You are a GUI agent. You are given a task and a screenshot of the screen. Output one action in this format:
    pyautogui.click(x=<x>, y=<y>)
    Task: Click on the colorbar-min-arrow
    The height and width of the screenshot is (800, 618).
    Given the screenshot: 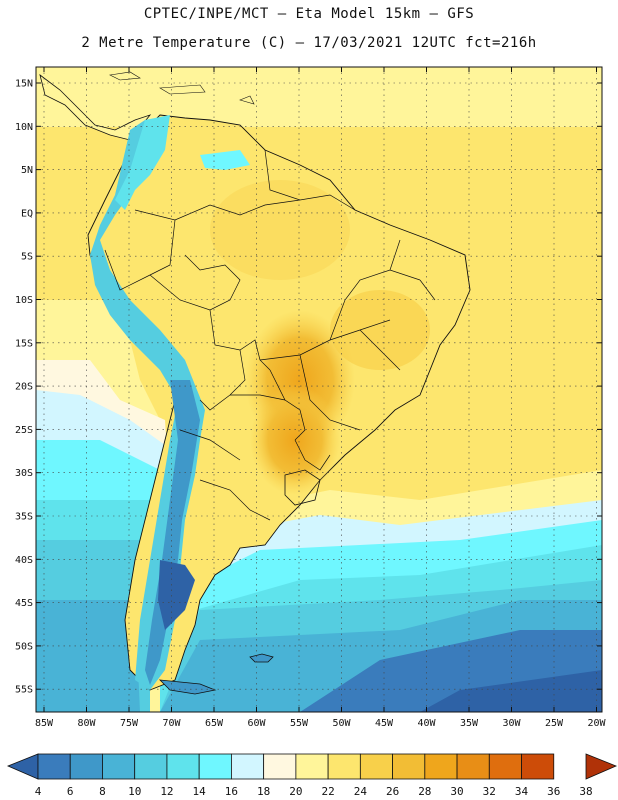 What is the action you would take?
    pyautogui.click(x=22, y=766)
    